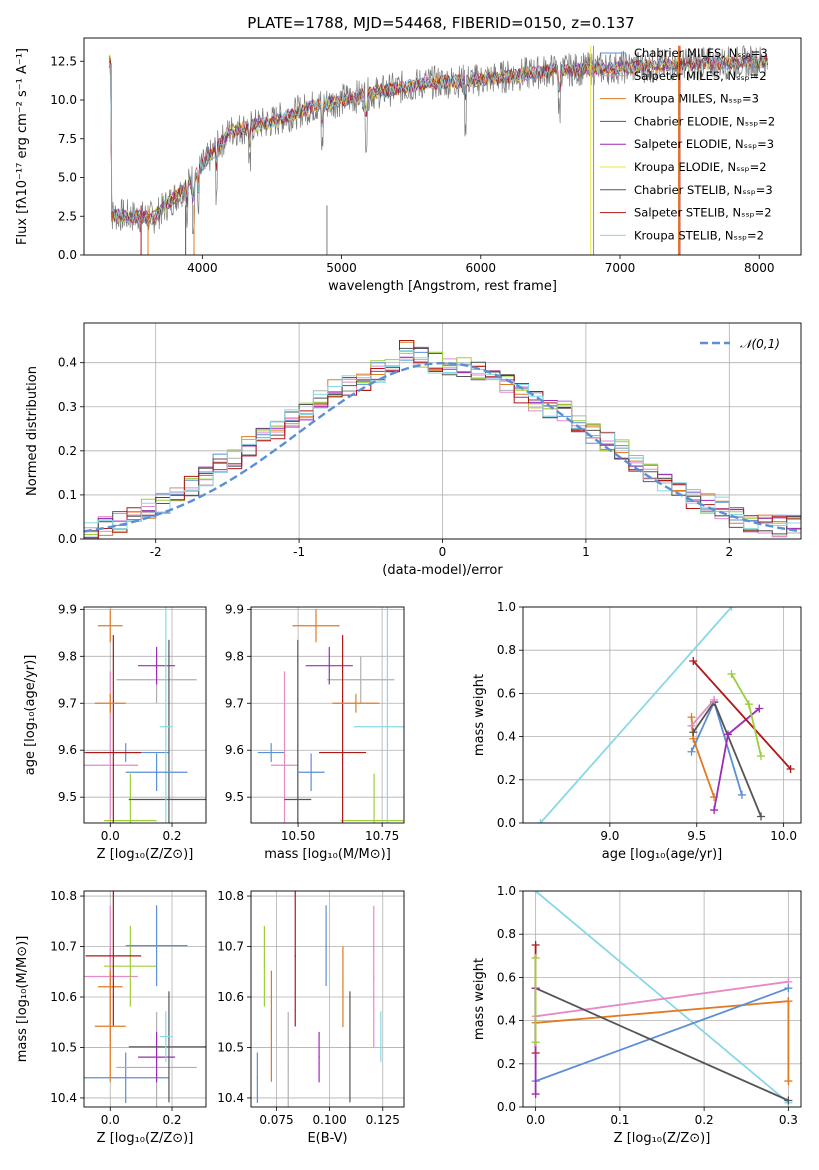  Describe the element at coordinates (202, 268) in the screenshot. I see `spectrum-xtick-label: 4000` at that location.